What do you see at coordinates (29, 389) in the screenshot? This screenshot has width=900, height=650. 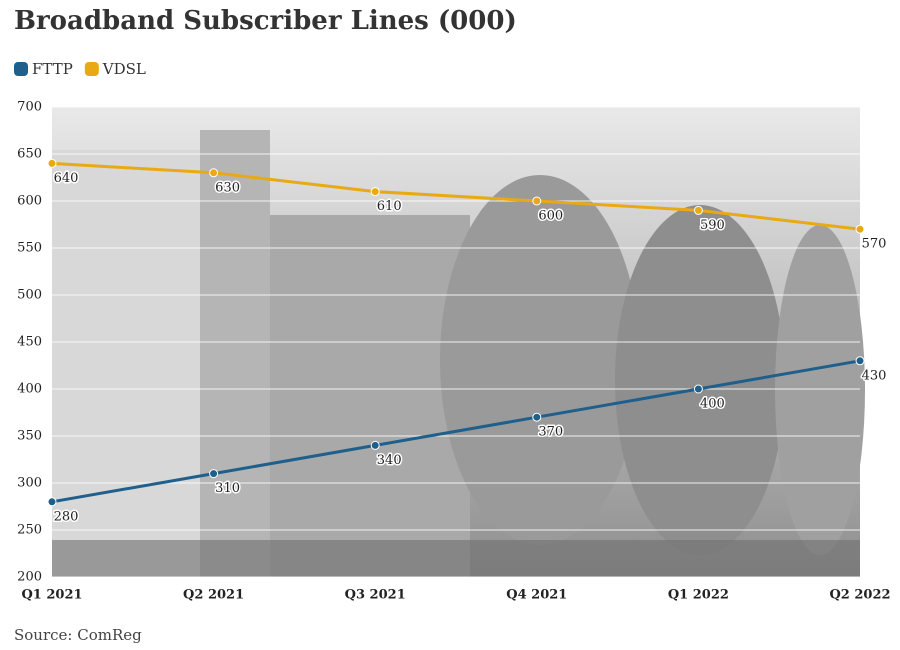 I see `y-tick-label: 400` at bounding box center [29, 389].